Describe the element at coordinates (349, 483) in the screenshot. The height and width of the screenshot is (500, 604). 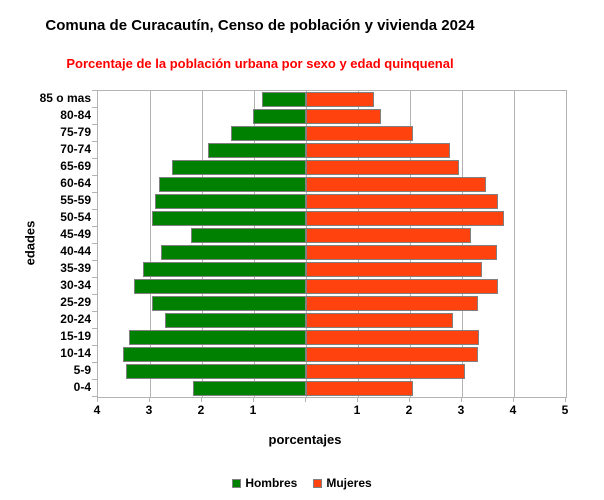
I see `legend-label-mujeres: Mujeres` at that location.